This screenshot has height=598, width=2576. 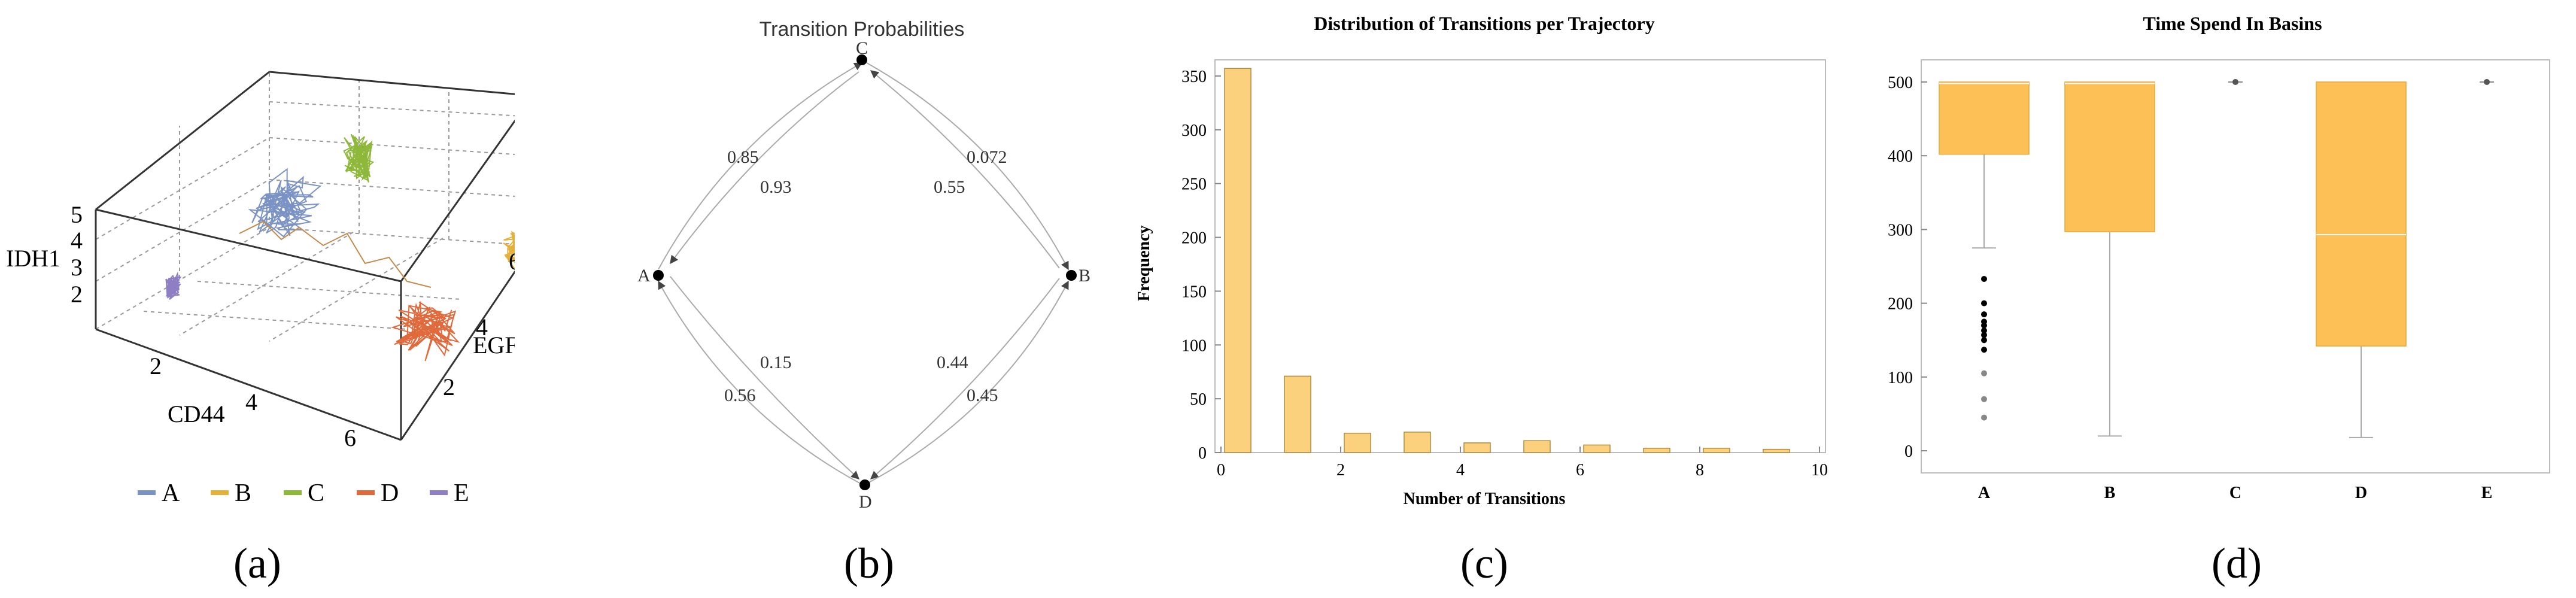 What do you see at coordinates (1221, 470) in the screenshot?
I see `x-tick-label: 0` at bounding box center [1221, 470].